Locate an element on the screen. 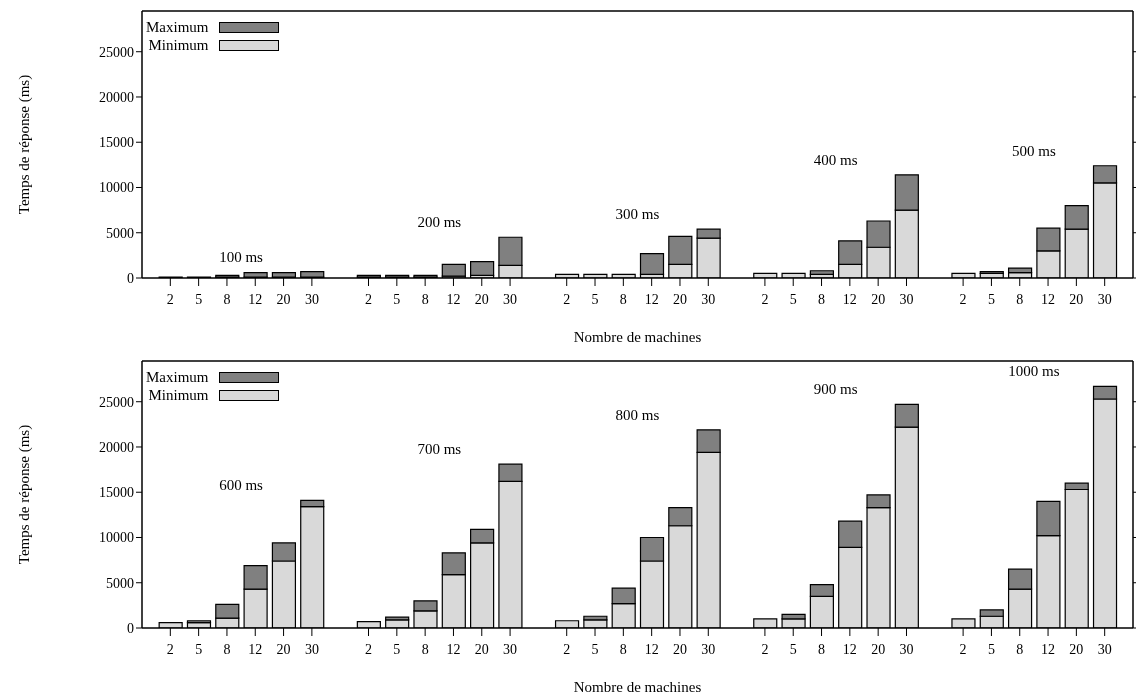  annotation: 1000 ms is located at coordinates (1034, 371).